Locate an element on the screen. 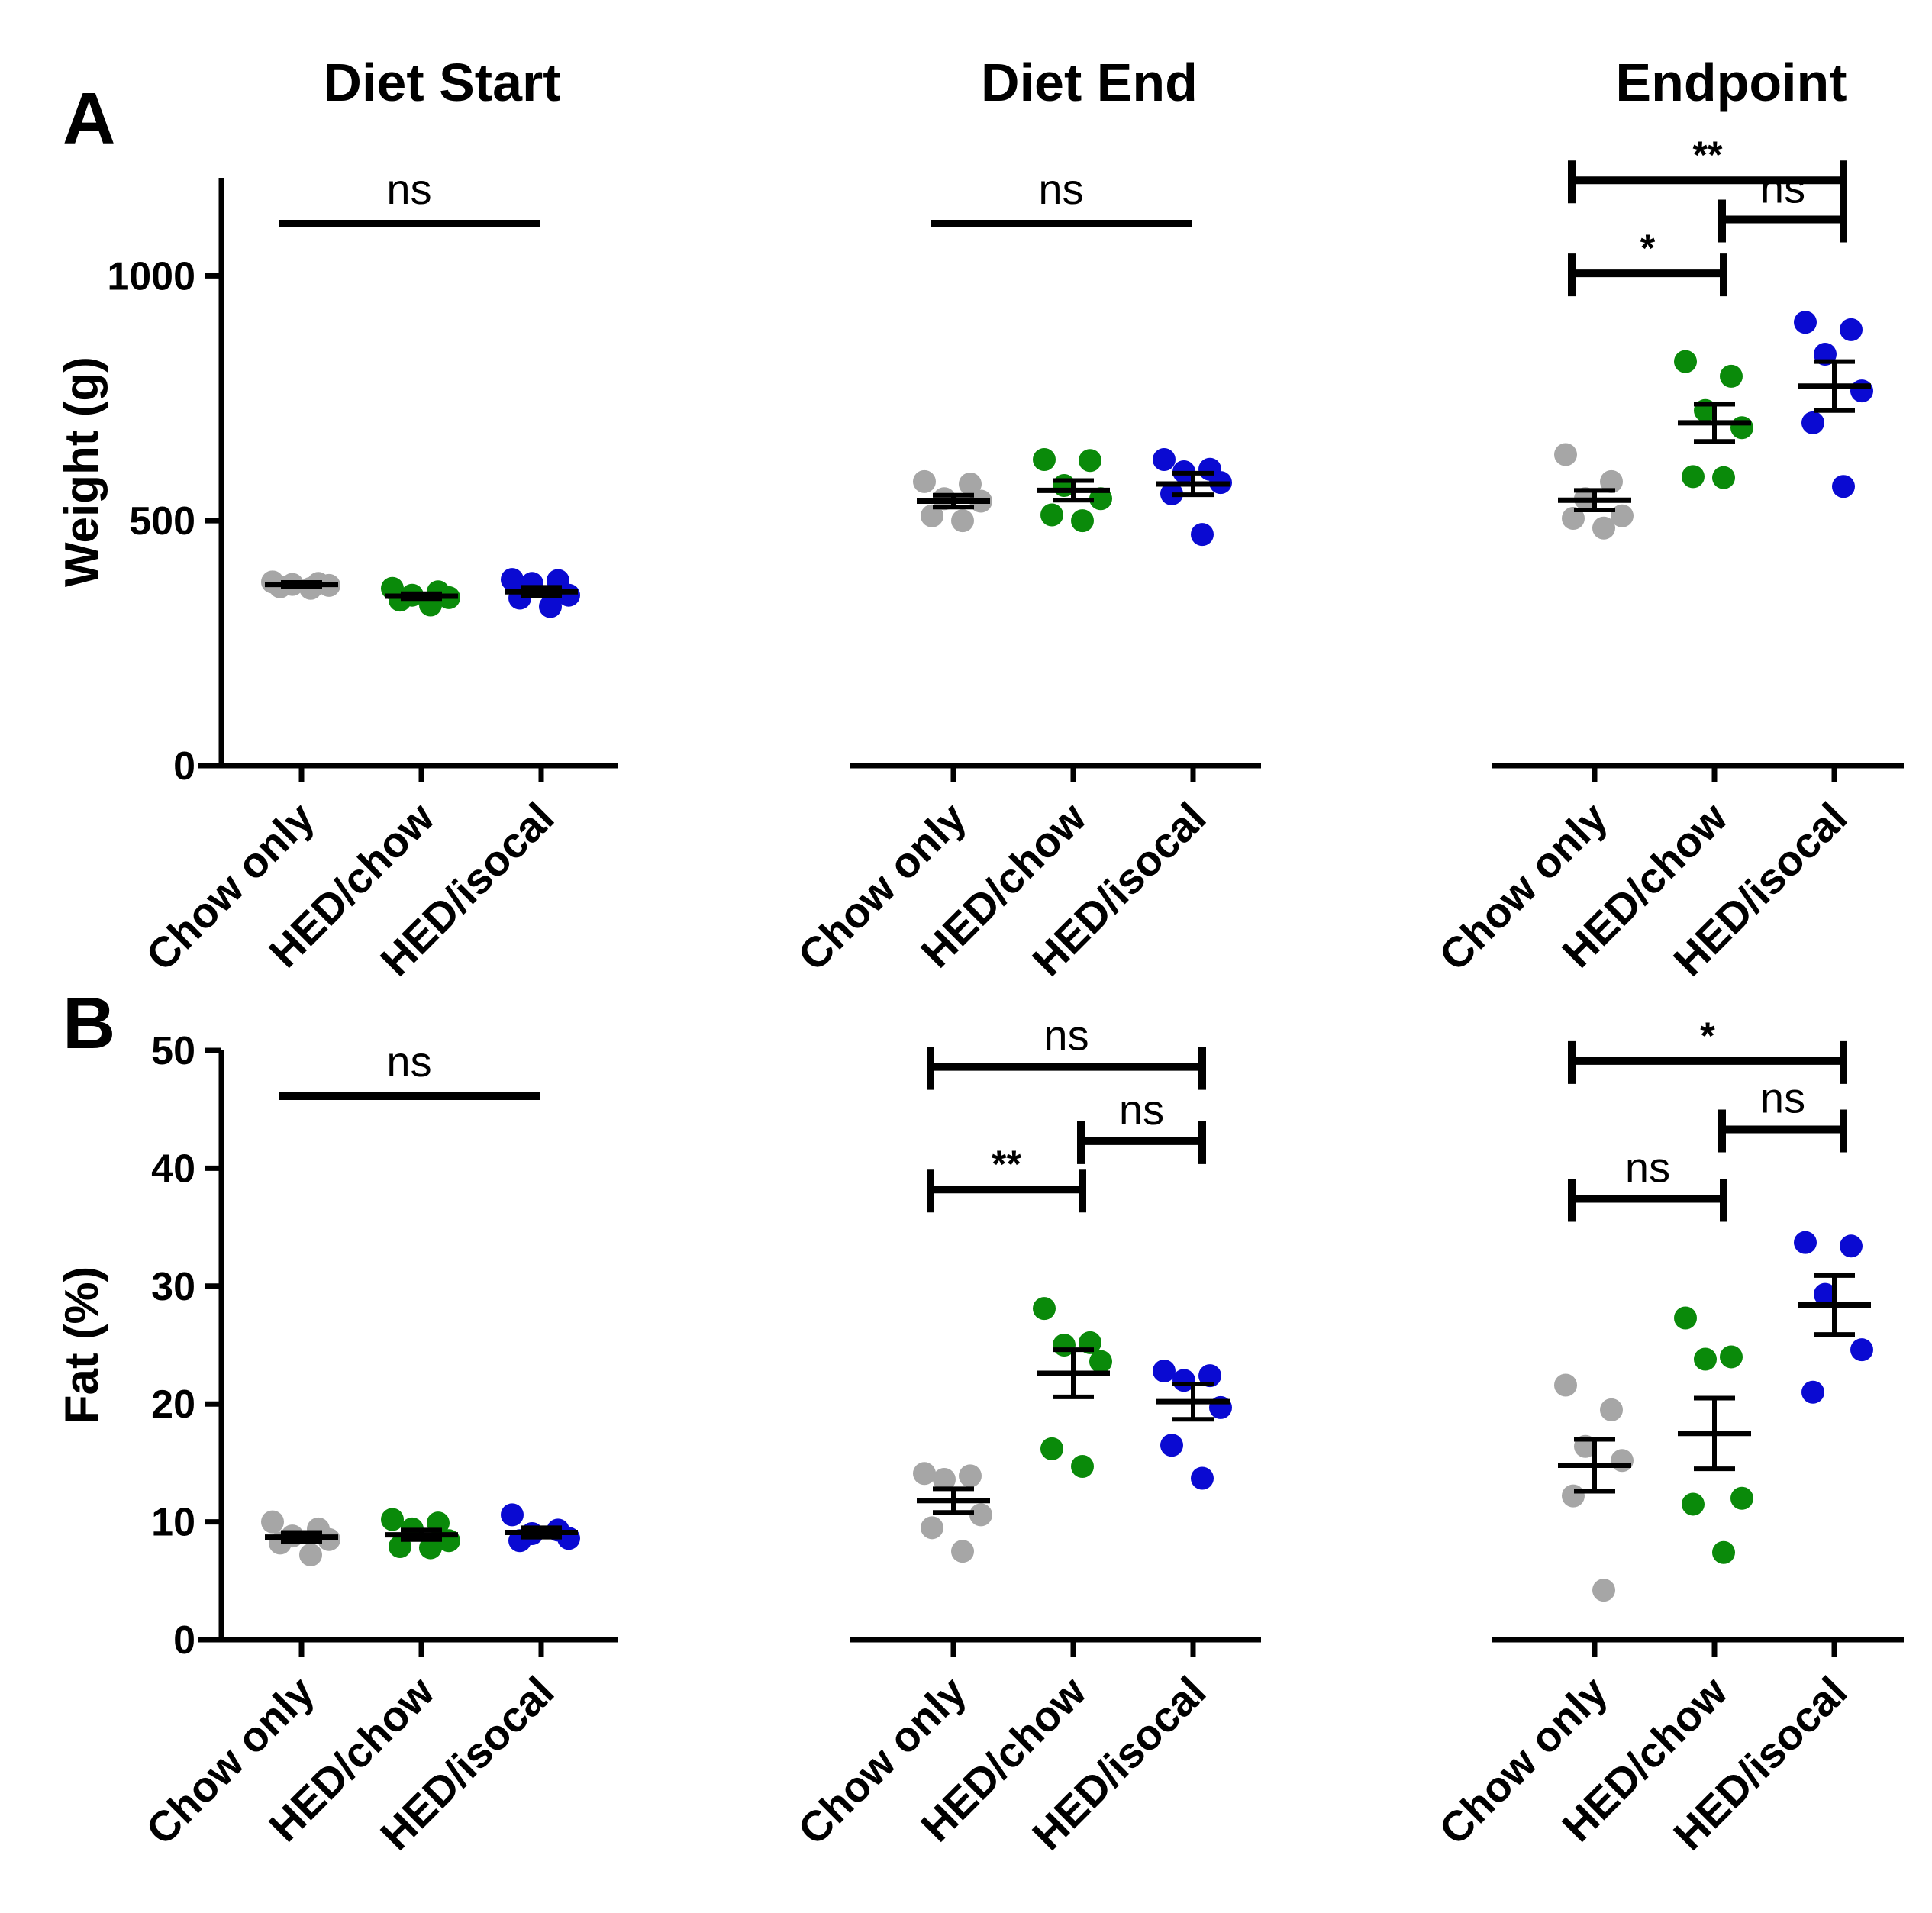  y-tick-label: 500 is located at coordinates (162, 521).